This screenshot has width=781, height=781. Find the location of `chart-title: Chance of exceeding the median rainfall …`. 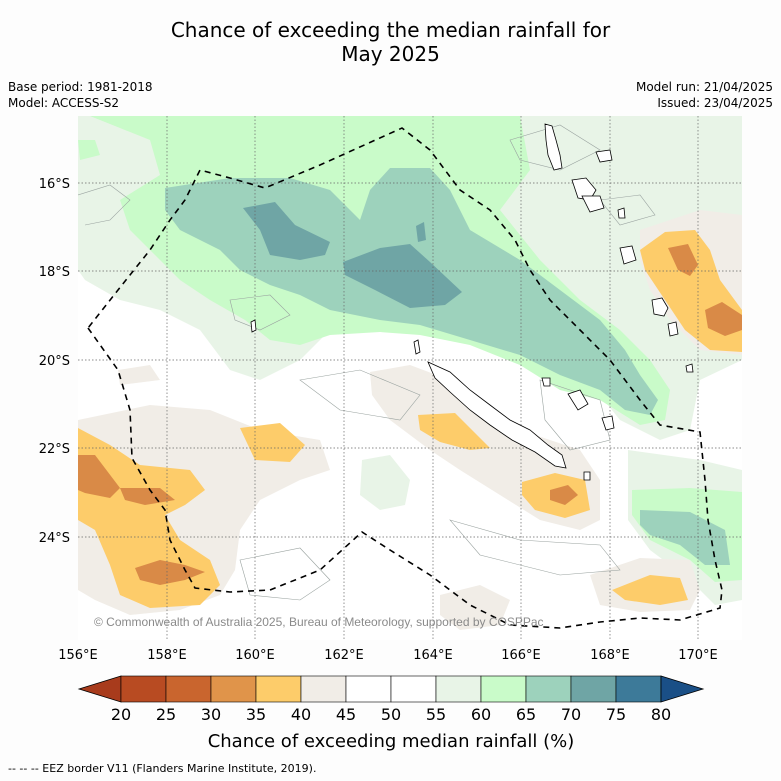

chart-title: Chance of exceeding the median rainfall … is located at coordinates (390, 42).